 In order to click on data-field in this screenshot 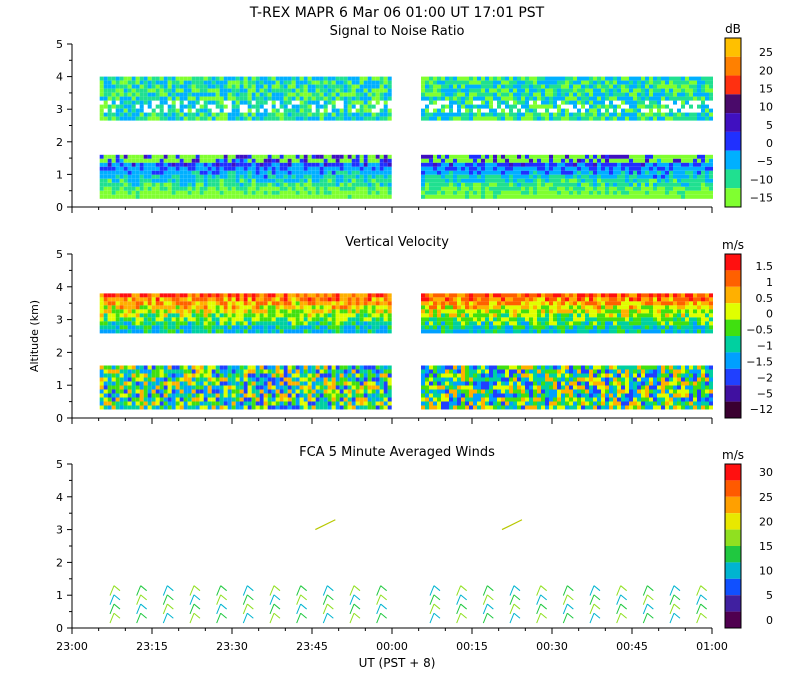, I will do `click(406, 351)`.